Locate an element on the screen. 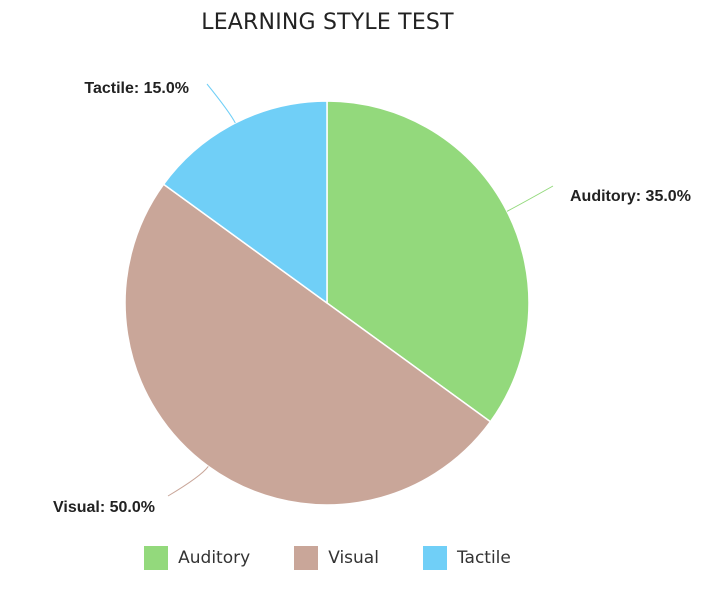  legend-item-visual: Visual is located at coordinates (336, 558).